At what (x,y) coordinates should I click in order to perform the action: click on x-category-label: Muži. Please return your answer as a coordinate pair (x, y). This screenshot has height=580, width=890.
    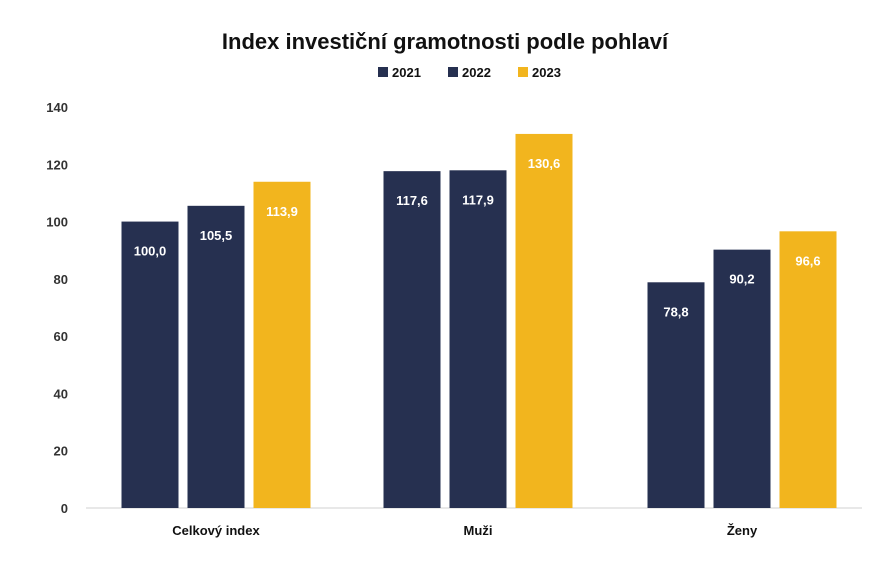
    Looking at the image, I should click on (478, 530).